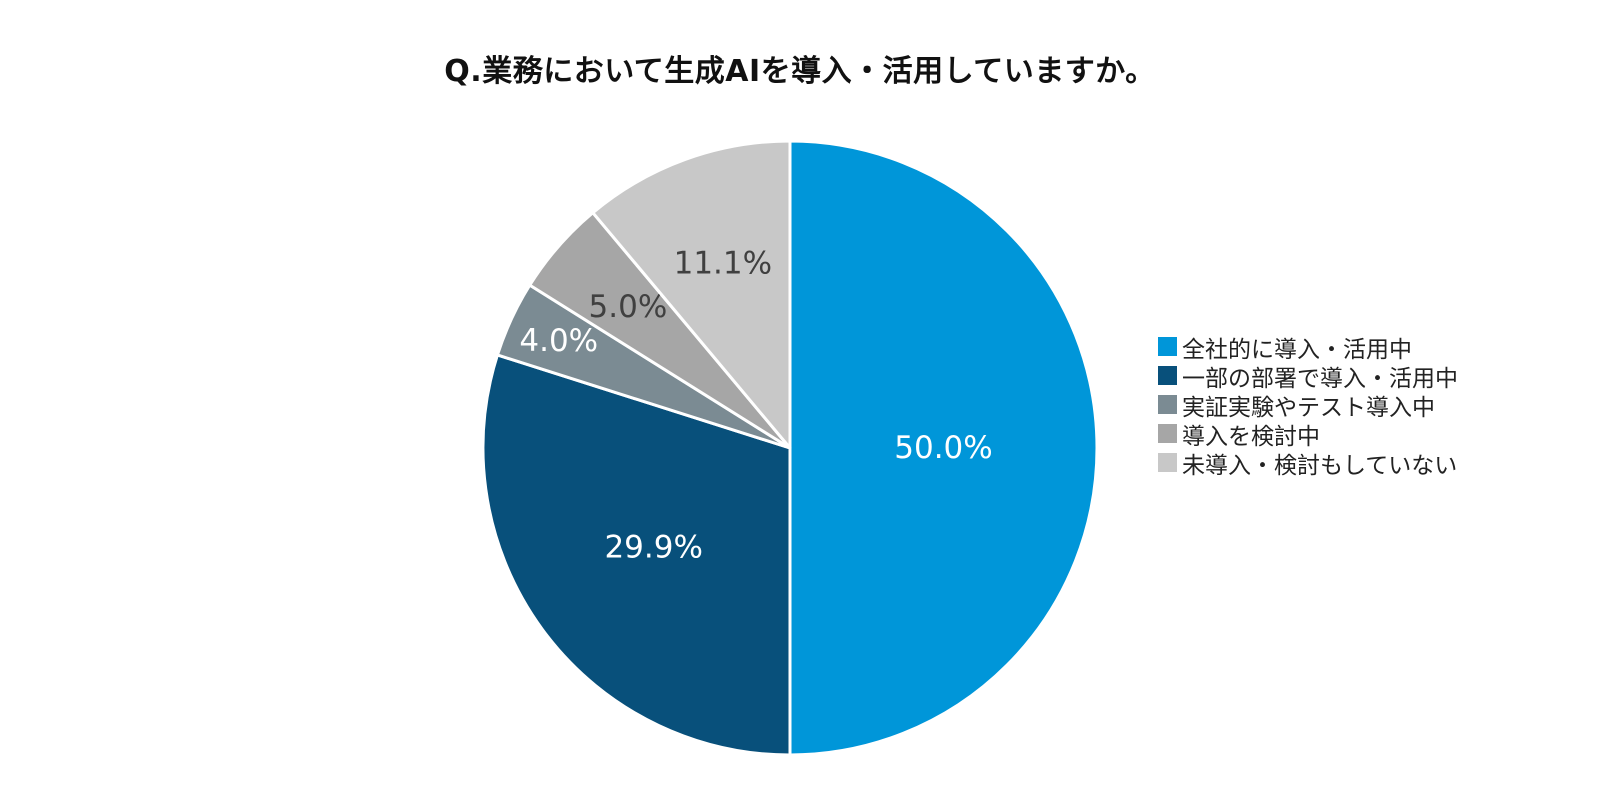 This screenshot has width=1600, height=800. Describe the element at coordinates (628, 307) in the screenshot. I see `data-label-considering: 5.0%` at that location.